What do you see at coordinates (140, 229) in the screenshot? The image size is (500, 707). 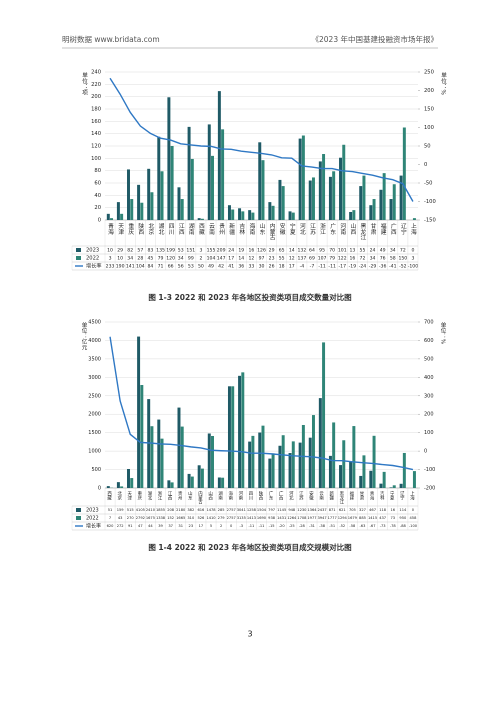 I see `category-label: 陕西` at bounding box center [140, 229].